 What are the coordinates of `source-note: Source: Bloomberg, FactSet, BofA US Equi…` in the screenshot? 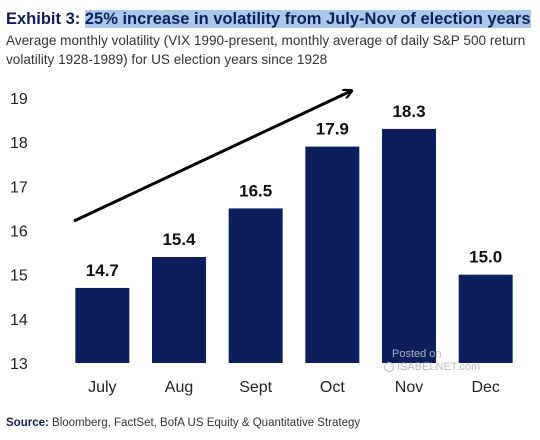 It's located at (183, 423).